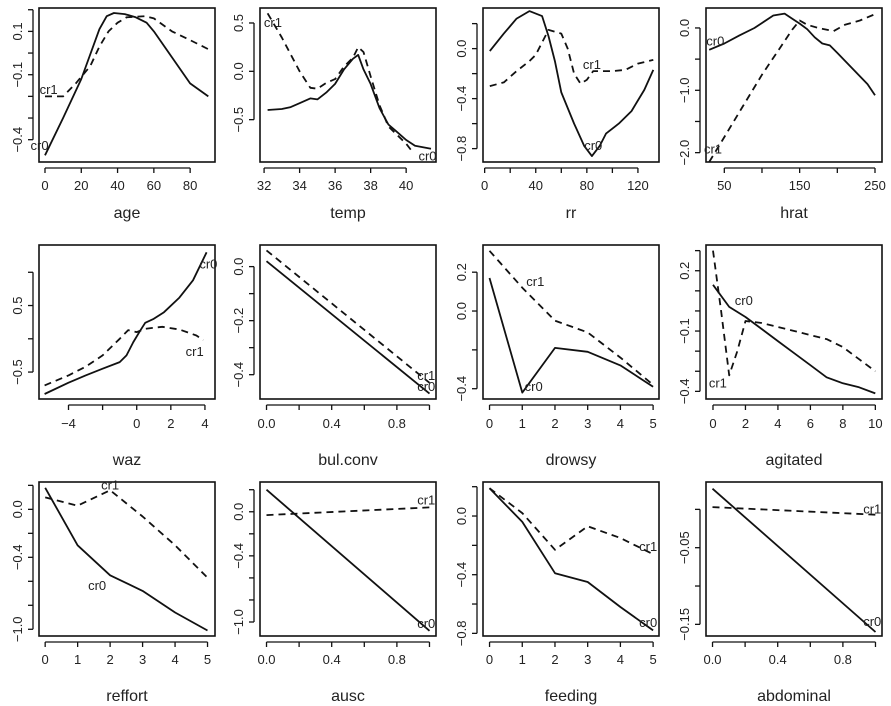  I want to click on y-tick-label: −1.0, so click(17, 629).